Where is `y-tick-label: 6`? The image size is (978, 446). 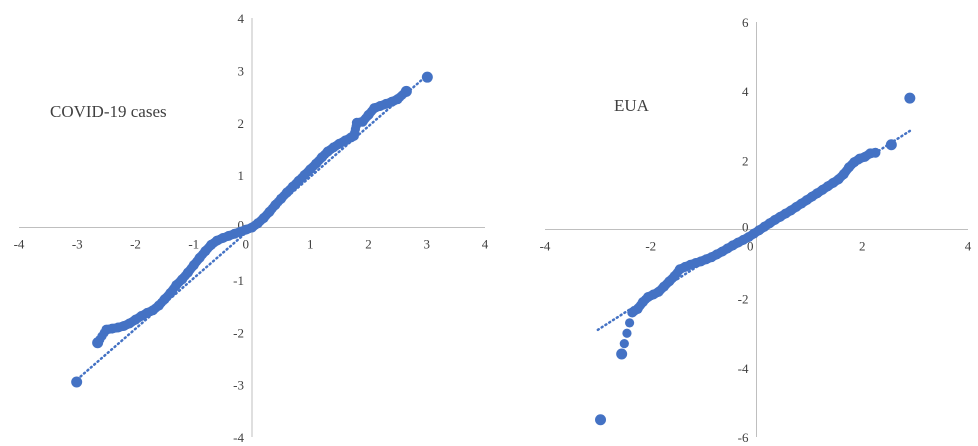 y-tick-label: 6 is located at coordinates (745, 22).